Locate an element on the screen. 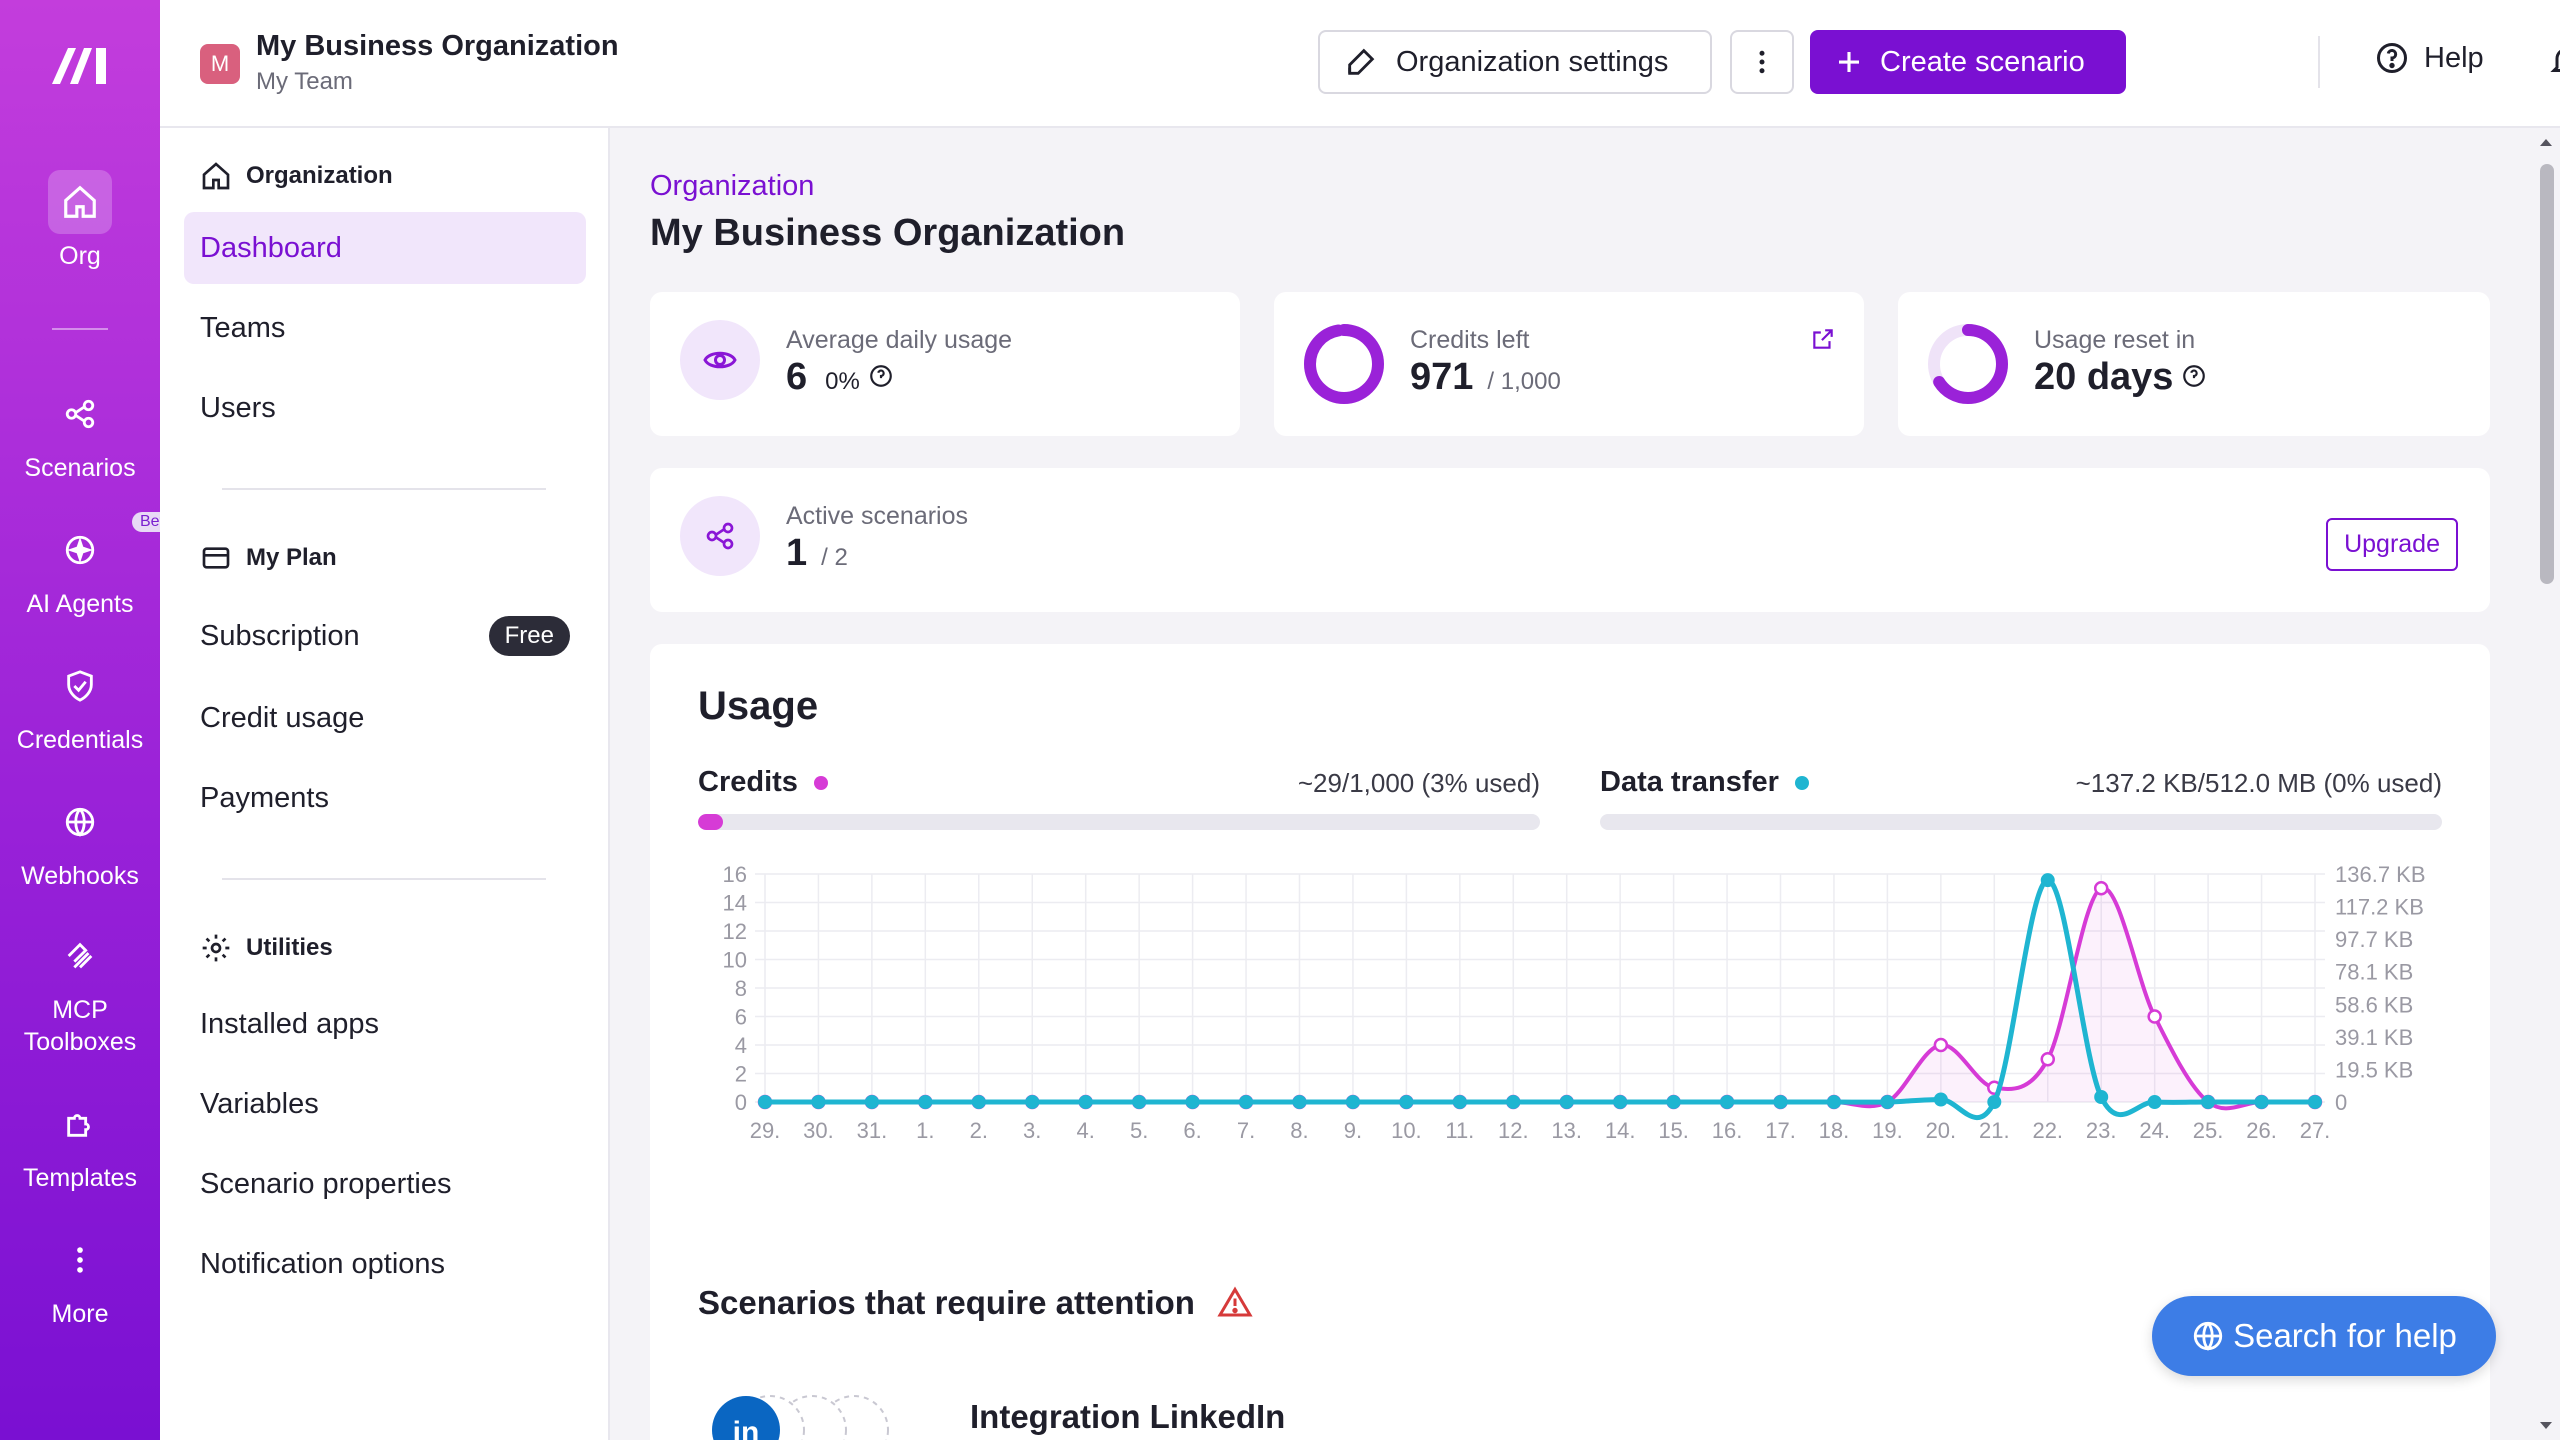 The height and width of the screenshot is (1440, 2560). rail-item-scenarios: Scenarios is located at coordinates (80, 433).